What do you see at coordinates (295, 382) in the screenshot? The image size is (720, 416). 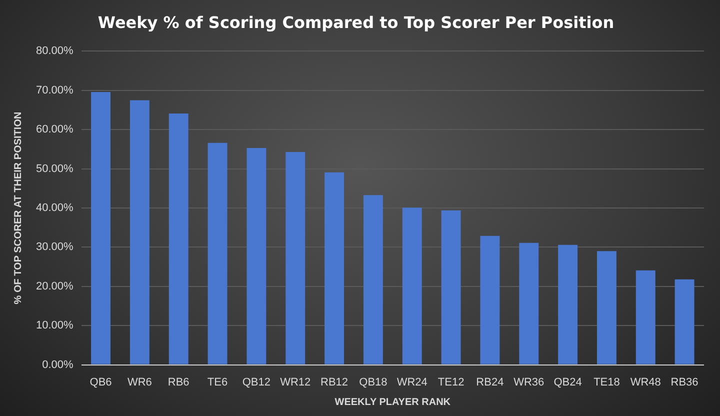 I see `x-tick-label: WR12` at bounding box center [295, 382].